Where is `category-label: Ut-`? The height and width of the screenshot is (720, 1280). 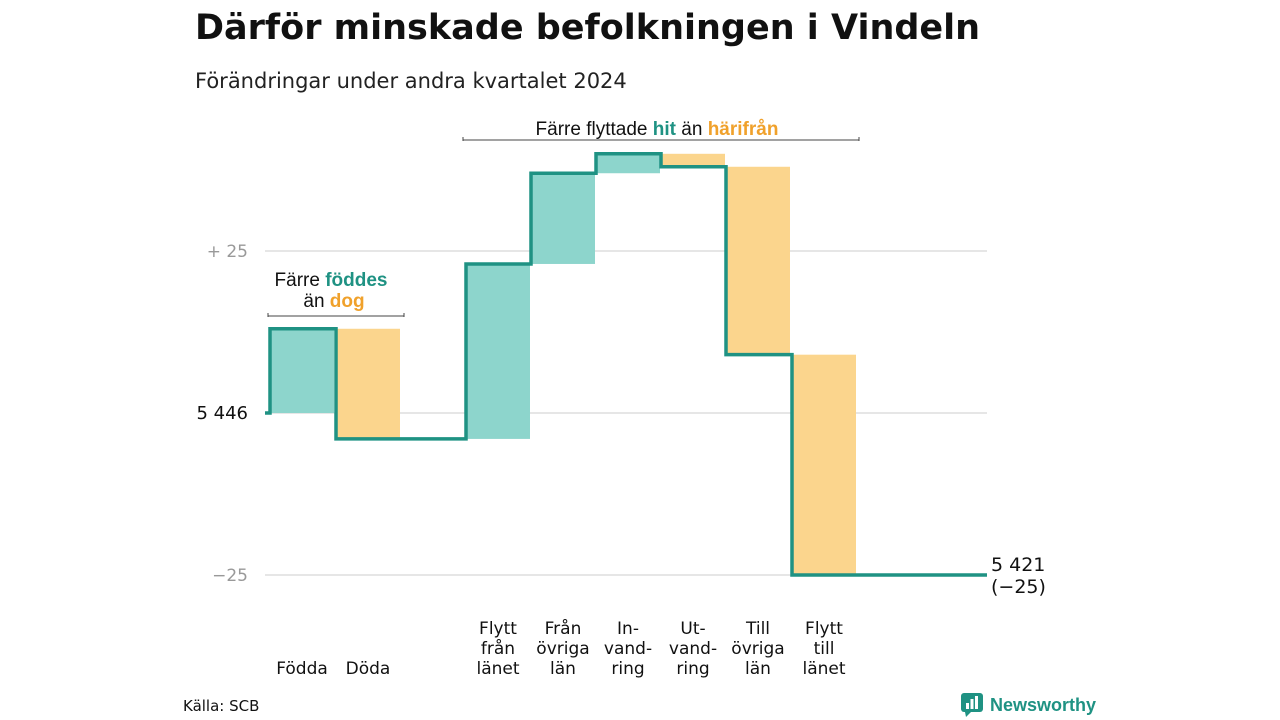 category-label: Ut- is located at coordinates (692, 629).